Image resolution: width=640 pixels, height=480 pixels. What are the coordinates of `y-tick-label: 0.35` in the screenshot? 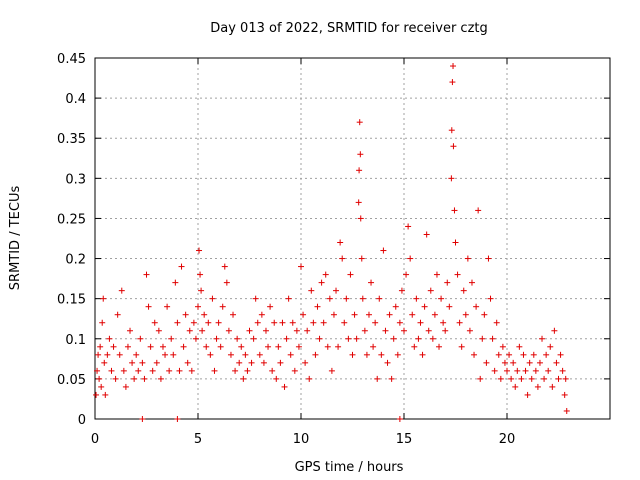 It's located at (71, 139).